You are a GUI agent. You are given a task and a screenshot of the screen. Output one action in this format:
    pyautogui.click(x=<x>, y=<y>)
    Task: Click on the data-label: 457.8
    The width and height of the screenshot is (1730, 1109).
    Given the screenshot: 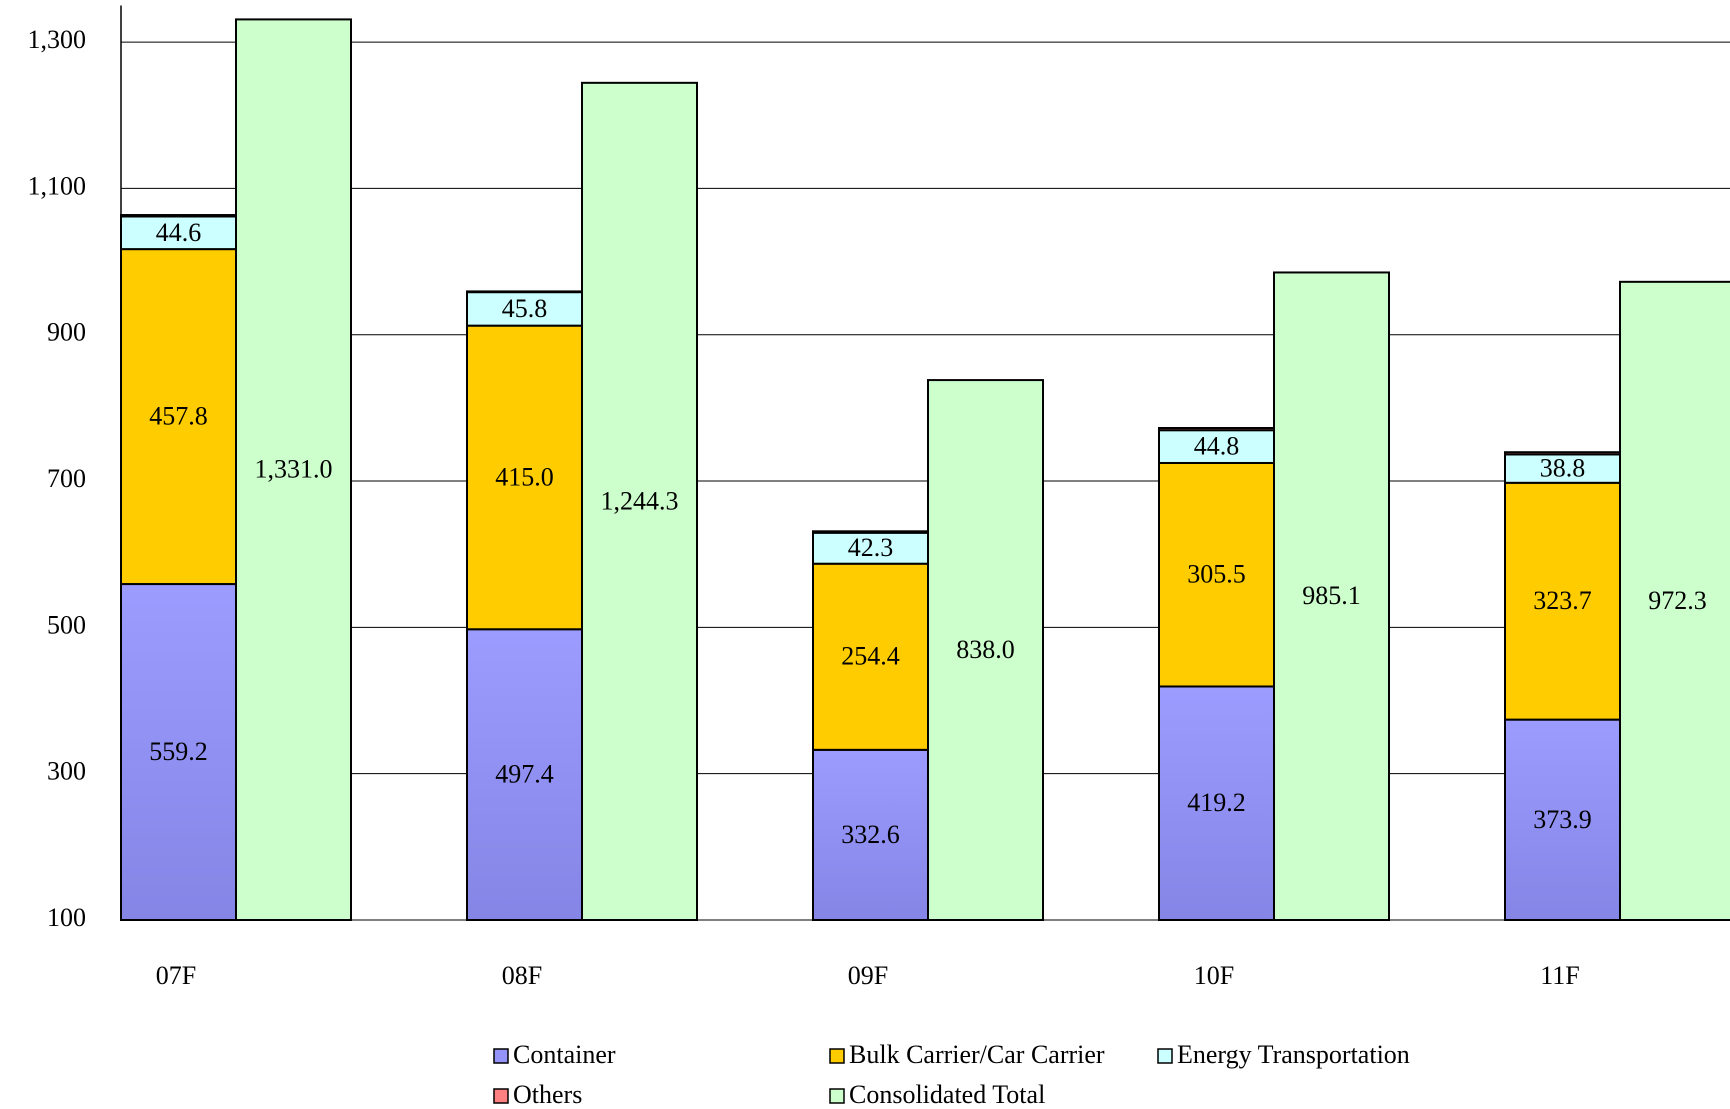 What is the action you would take?
    pyautogui.click(x=178, y=416)
    